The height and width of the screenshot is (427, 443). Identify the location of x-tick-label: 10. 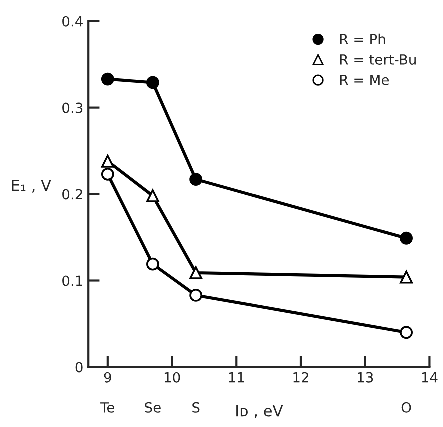
(172, 377).